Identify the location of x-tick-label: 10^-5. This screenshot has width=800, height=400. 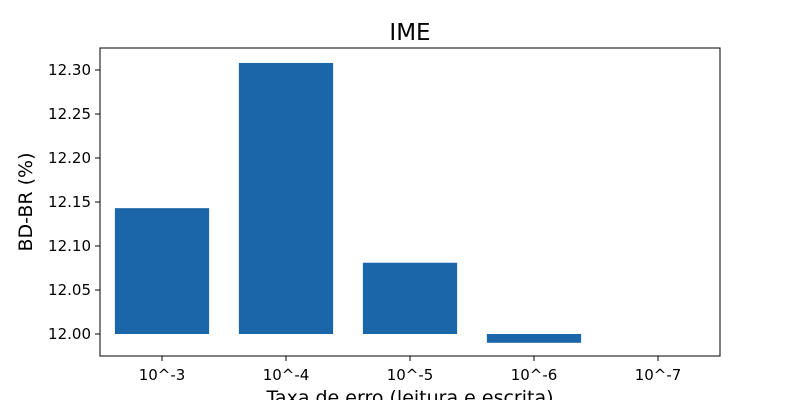
(410, 375).